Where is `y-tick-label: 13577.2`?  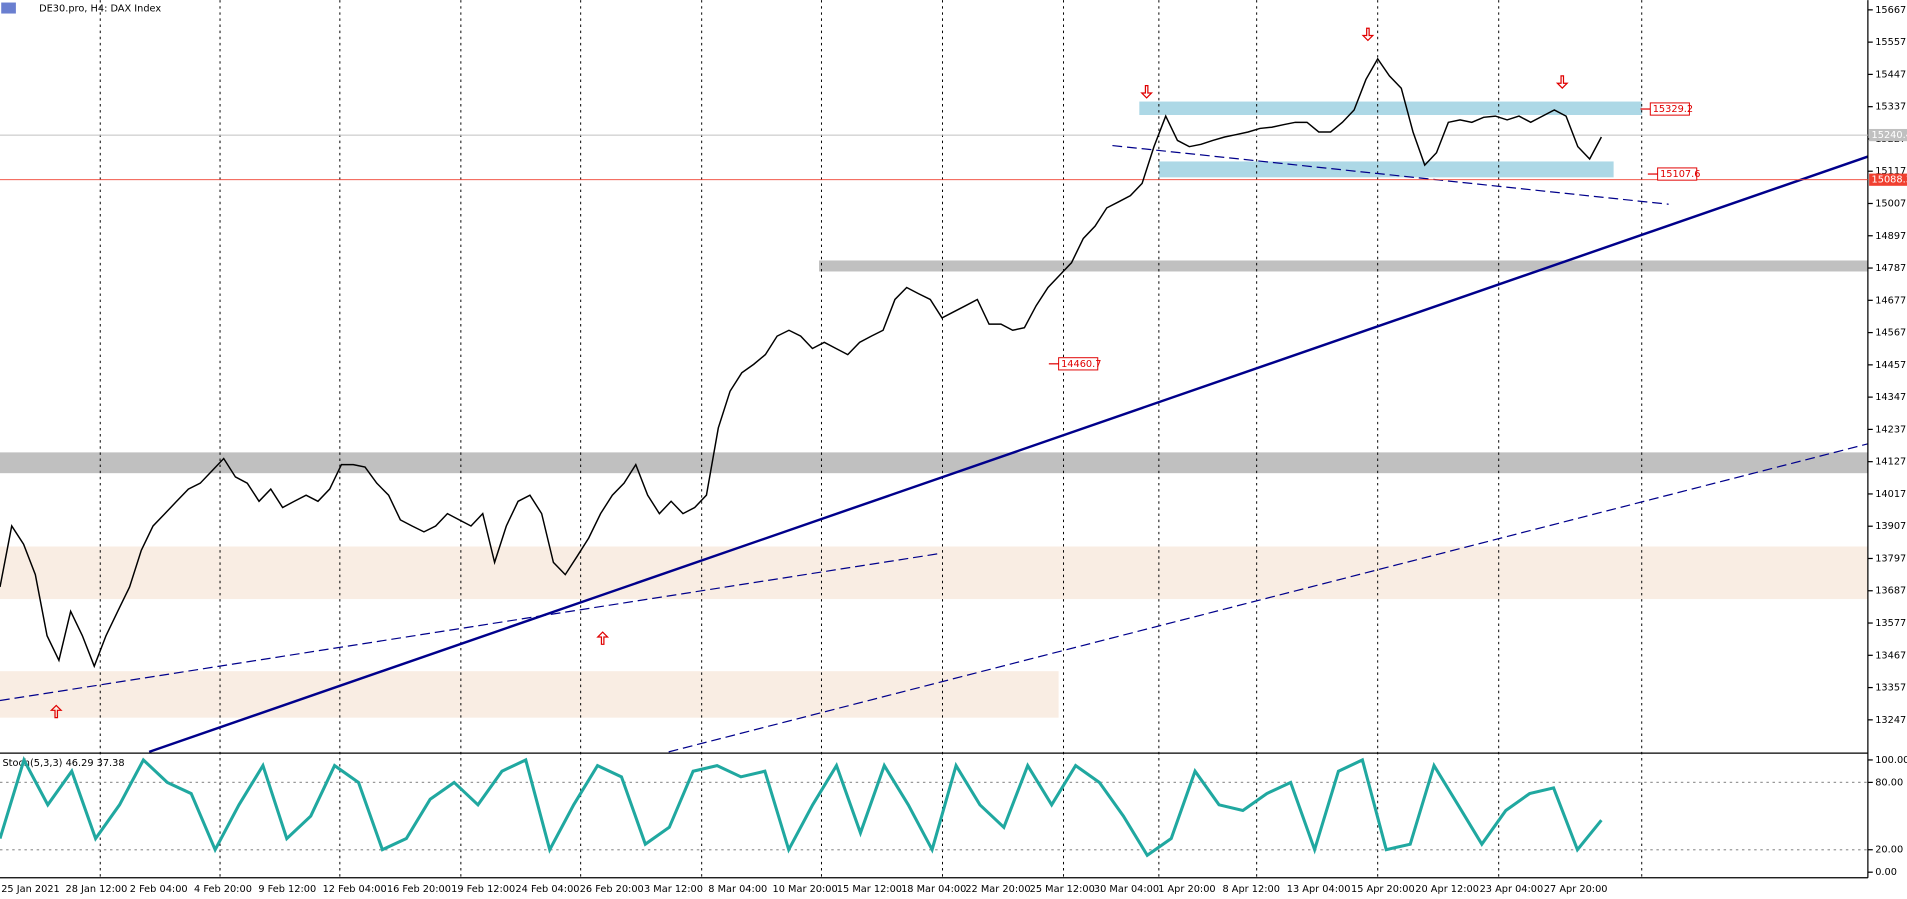
y-tick-label: 13577.2 is located at coordinates (1891, 623).